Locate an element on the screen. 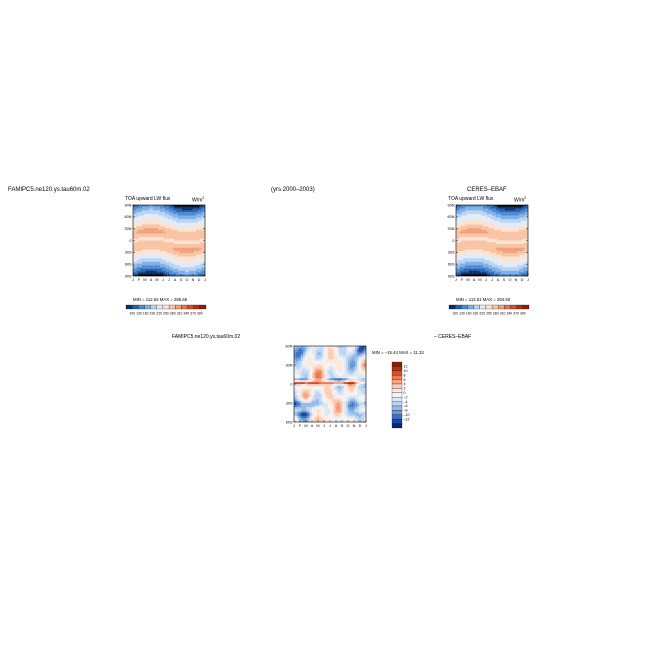 The image size is (654, 654). obs-ytick-label: 0 is located at coordinates (453, 241).